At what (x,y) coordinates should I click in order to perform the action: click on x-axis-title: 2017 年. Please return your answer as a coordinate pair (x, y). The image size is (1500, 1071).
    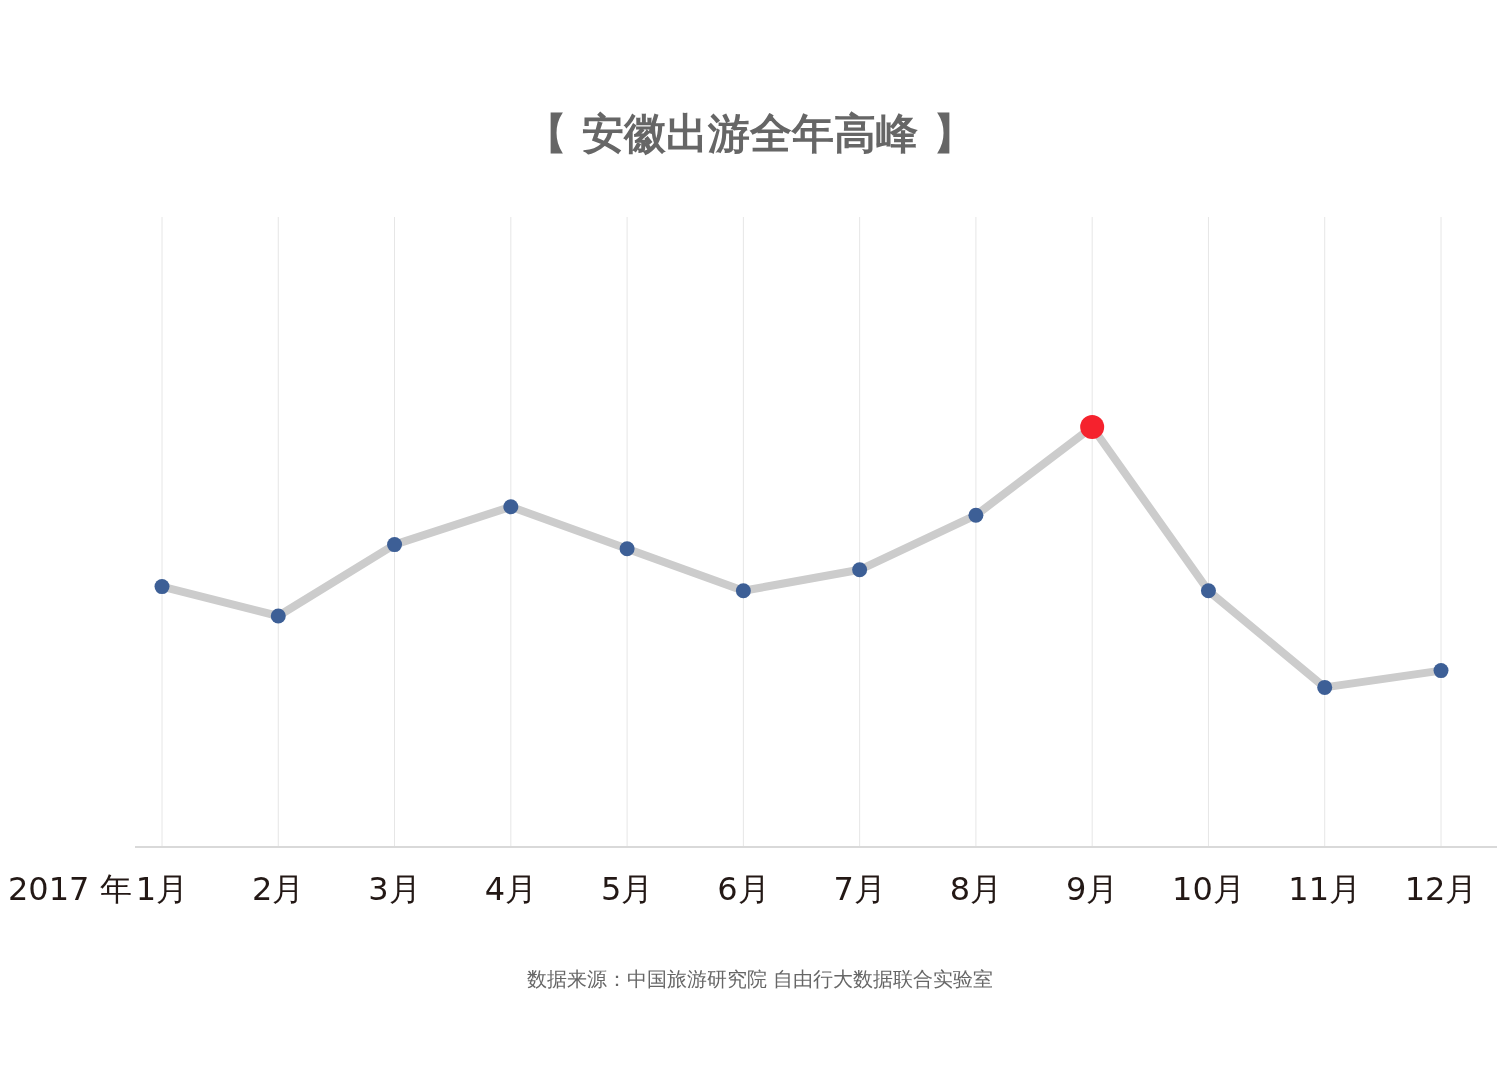
    Looking at the image, I should click on (70, 889).